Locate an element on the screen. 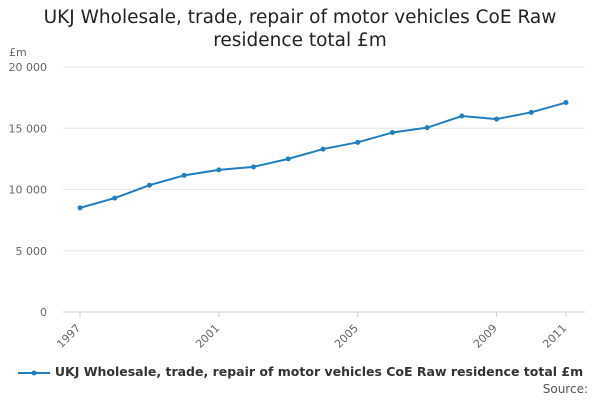 The image size is (600, 400). y-tick-label: 10 000 is located at coordinates (28, 190).